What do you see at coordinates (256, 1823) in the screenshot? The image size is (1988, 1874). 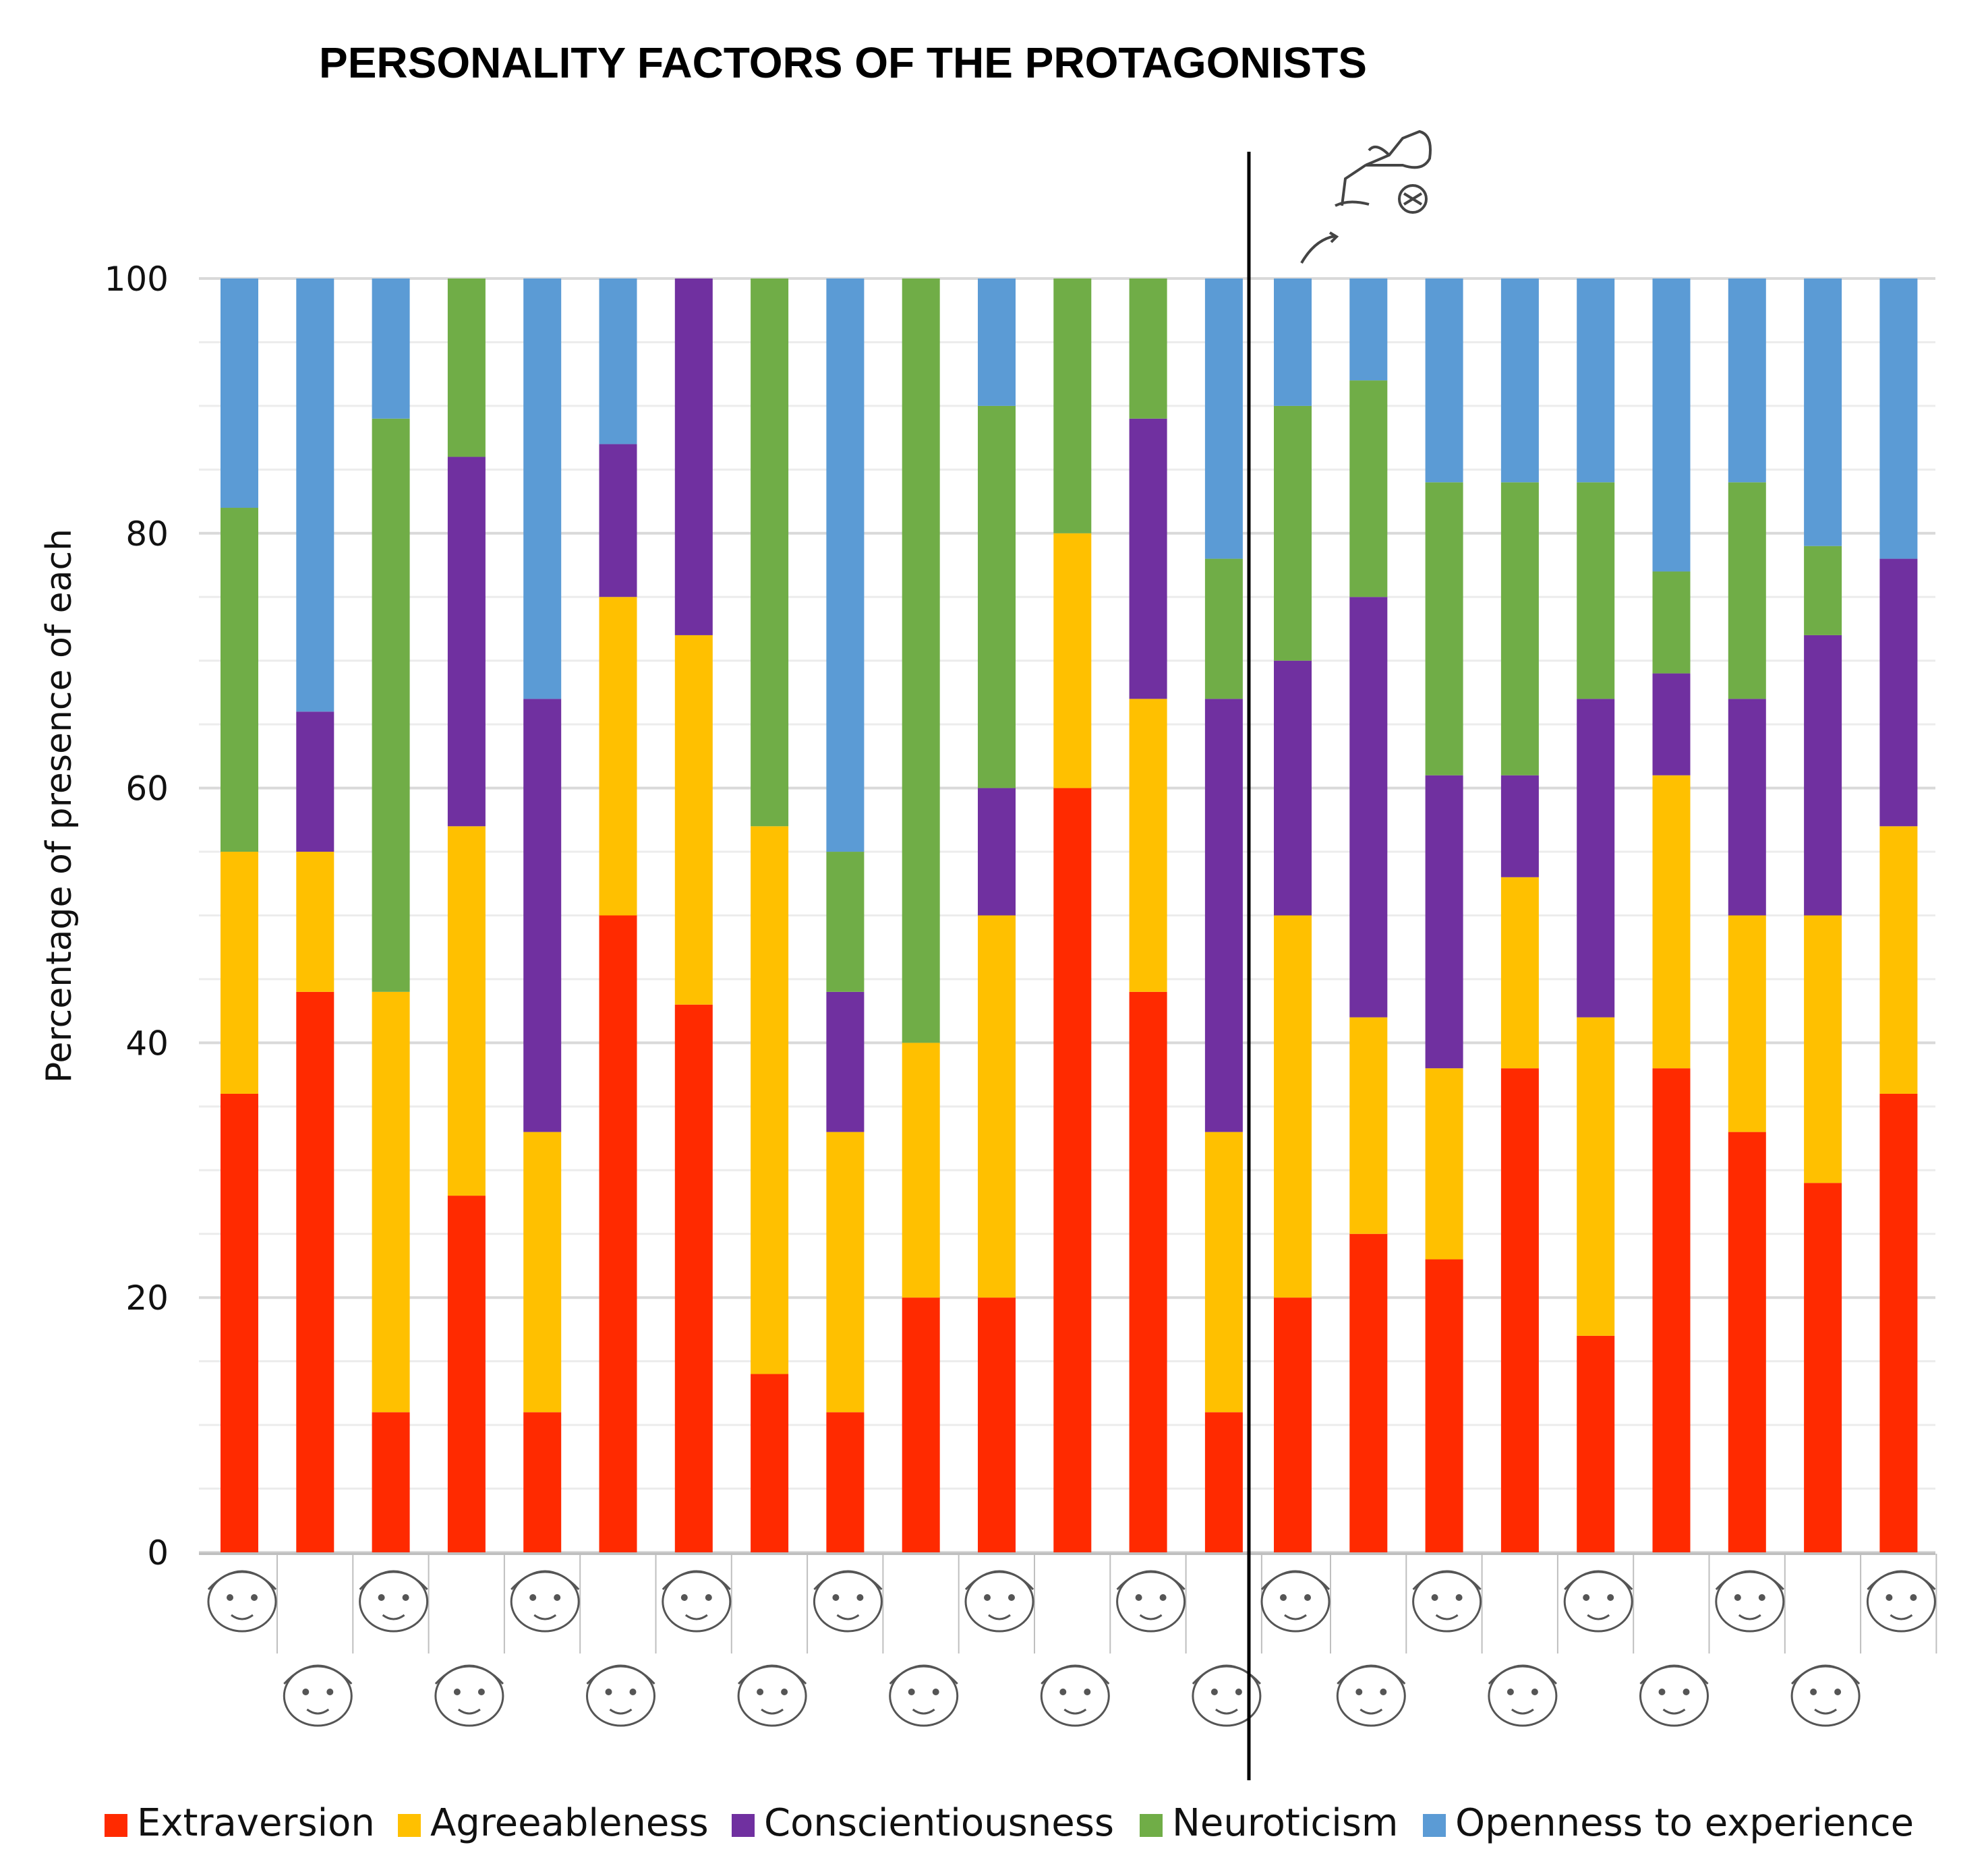 I see `legend-label: Extraversion` at bounding box center [256, 1823].